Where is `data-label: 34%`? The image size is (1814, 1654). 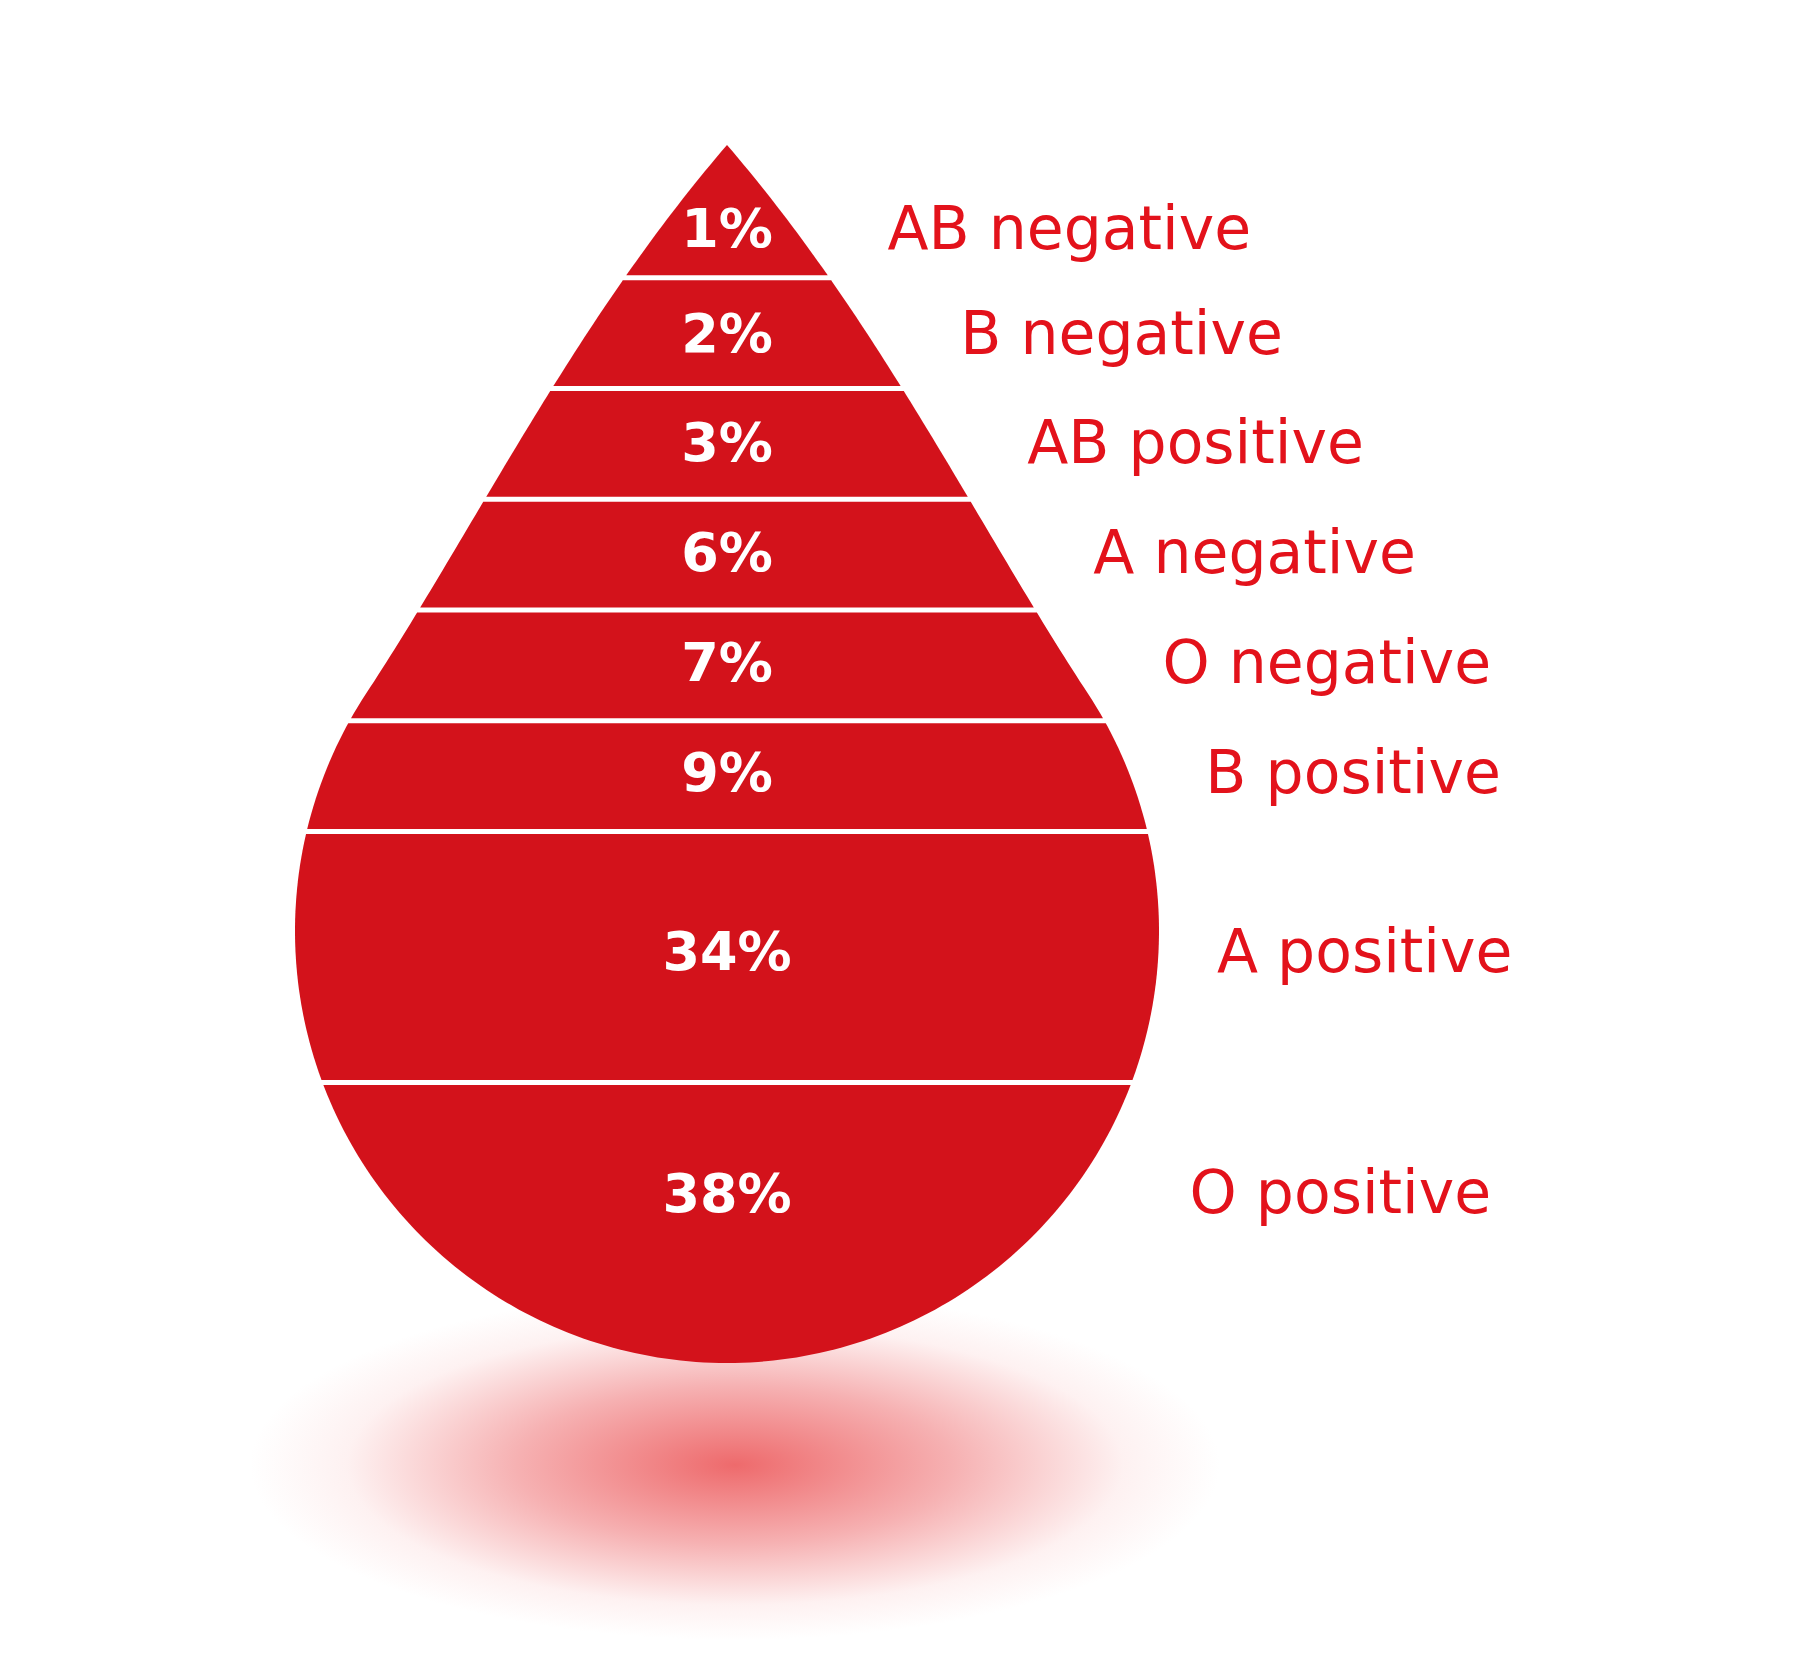
data-label: 34% is located at coordinates (727, 952).